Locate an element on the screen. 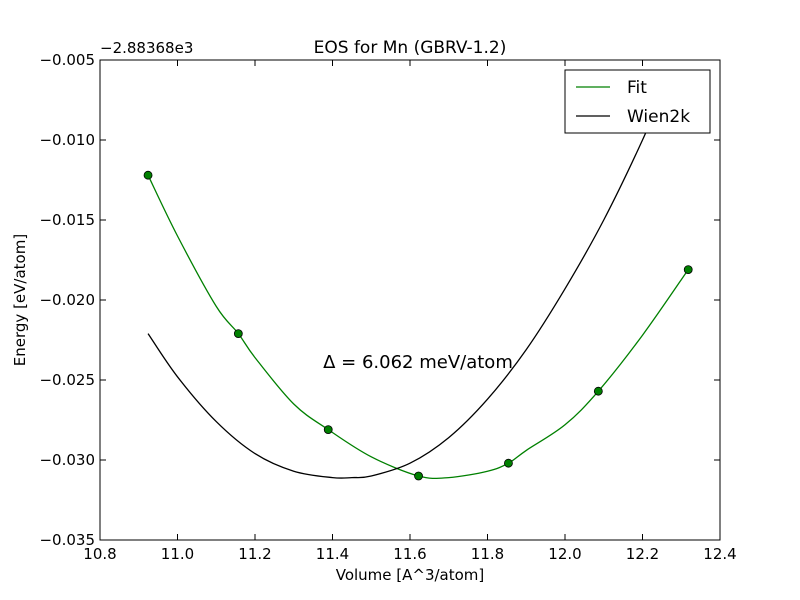 This screenshot has height=600, width=800. legend-wien2k-label: Wien2k is located at coordinates (658, 117).